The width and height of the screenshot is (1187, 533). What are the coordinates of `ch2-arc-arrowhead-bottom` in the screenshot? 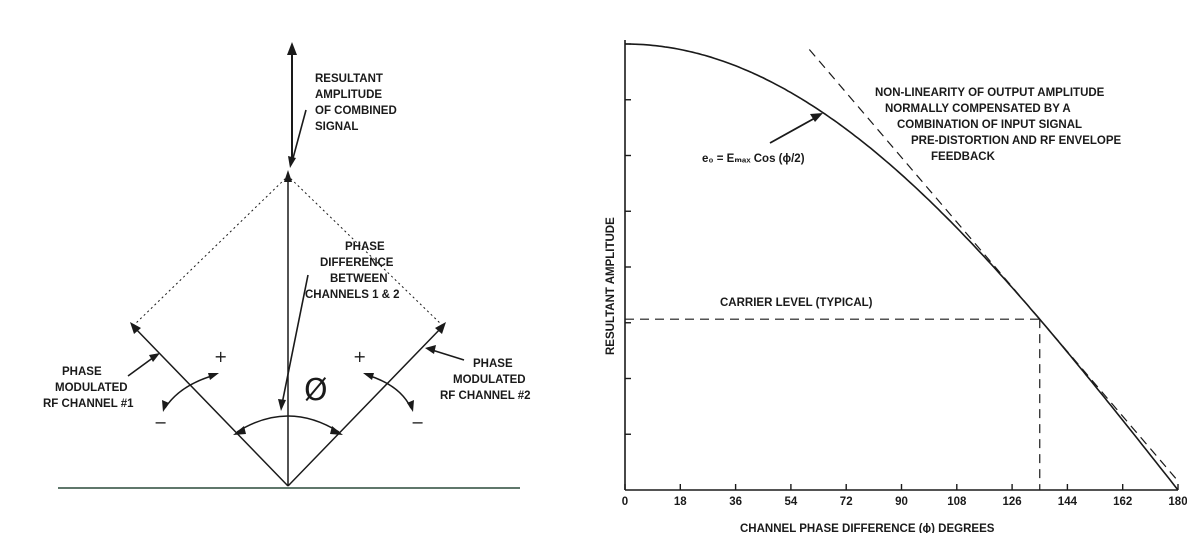 It's located at (410, 406).